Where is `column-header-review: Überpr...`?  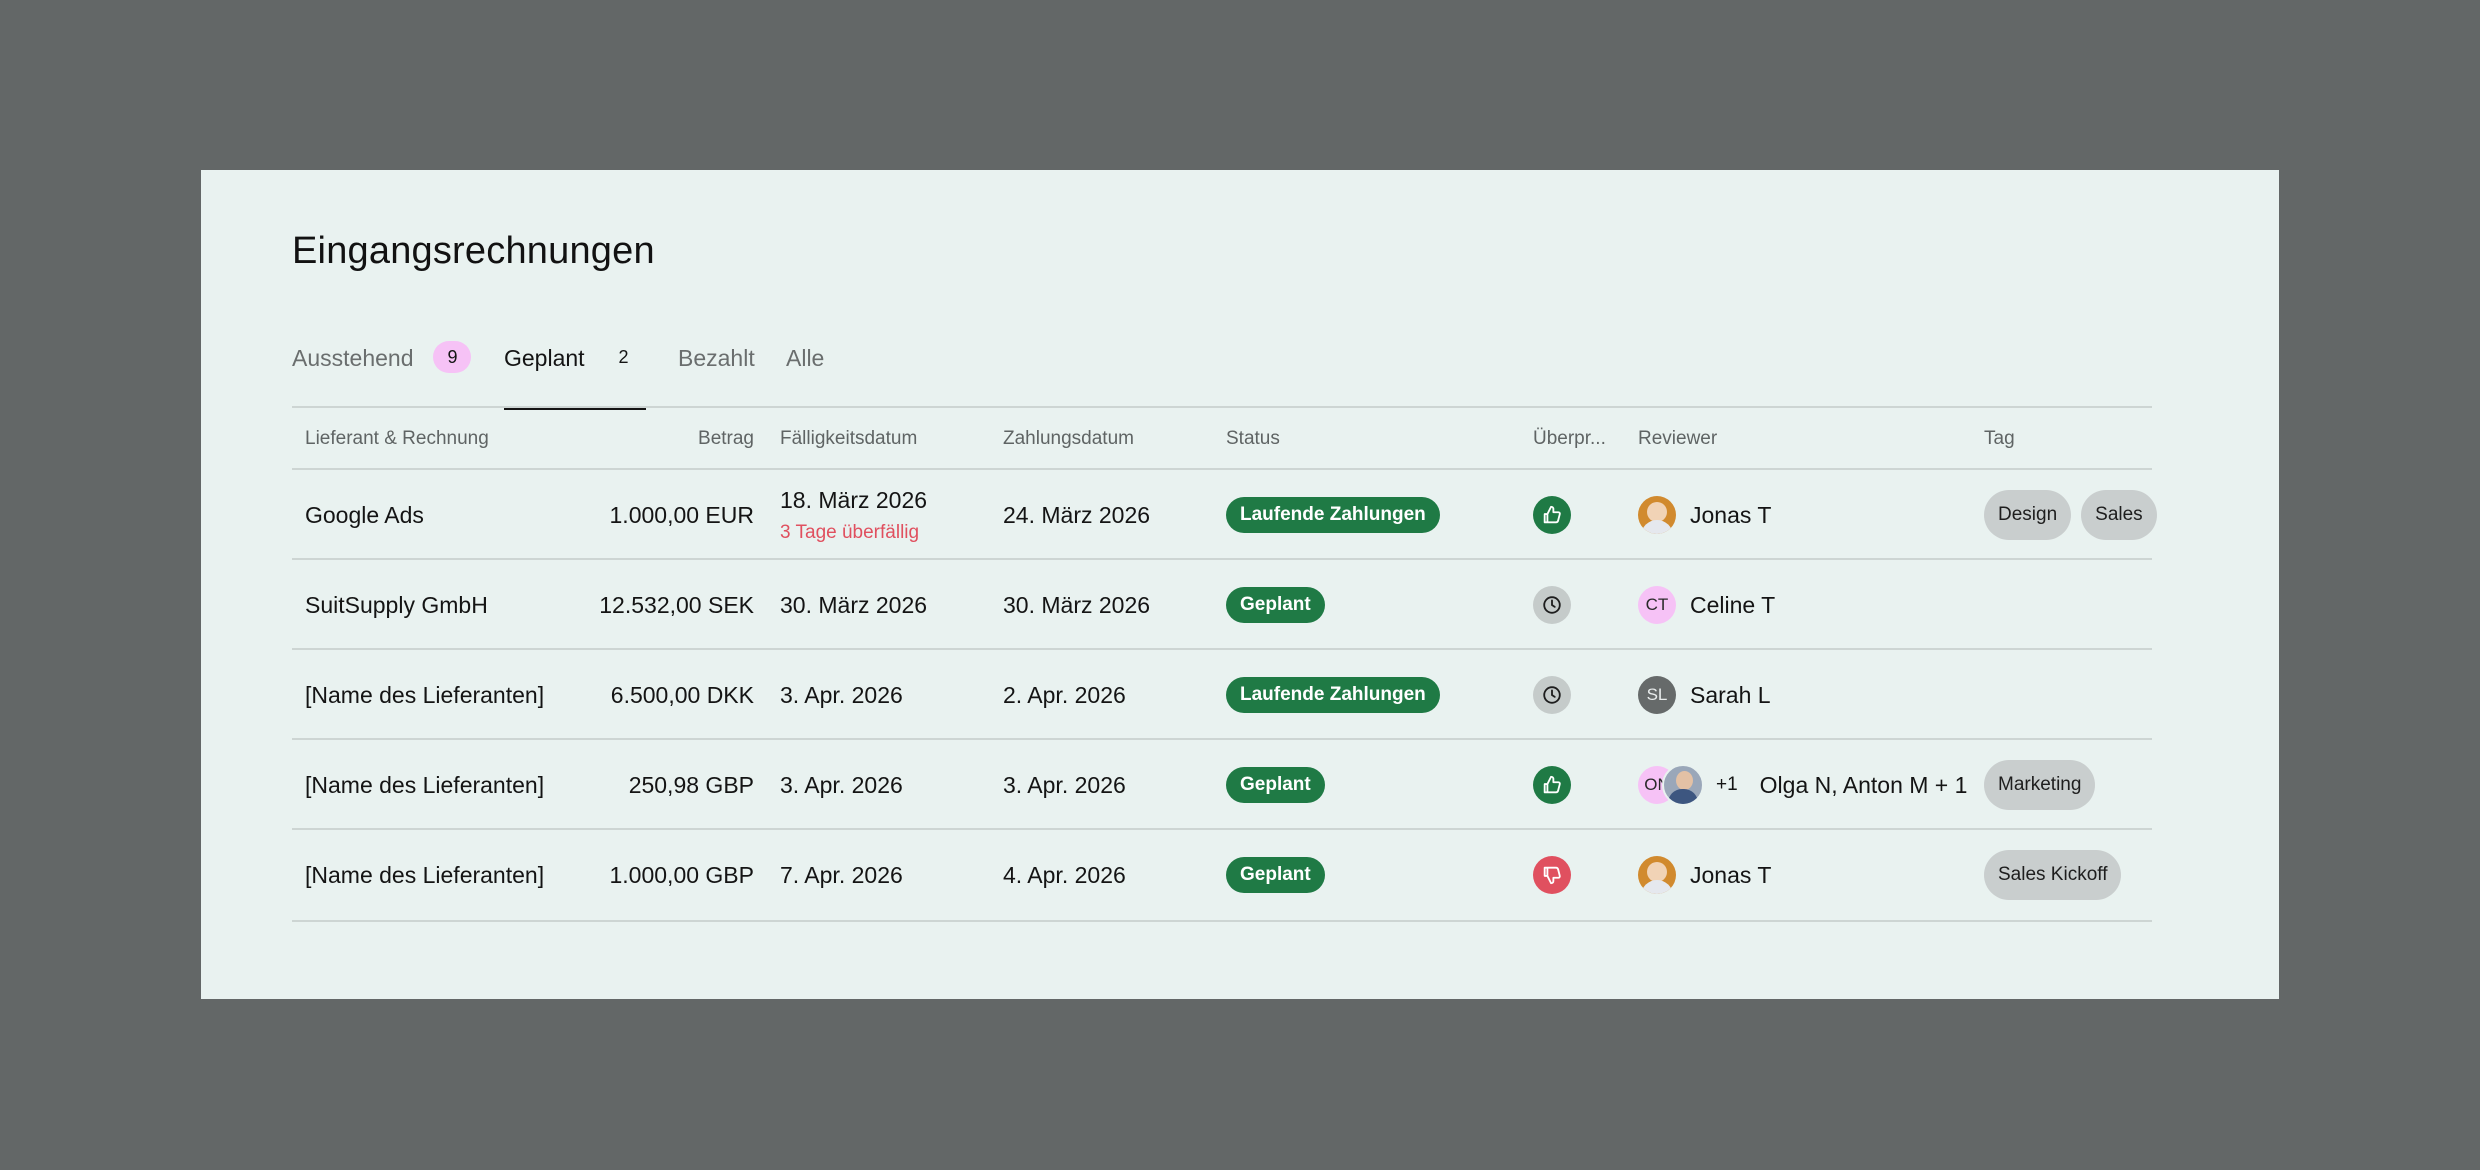 column-header-review: Überpr... is located at coordinates (1569, 438).